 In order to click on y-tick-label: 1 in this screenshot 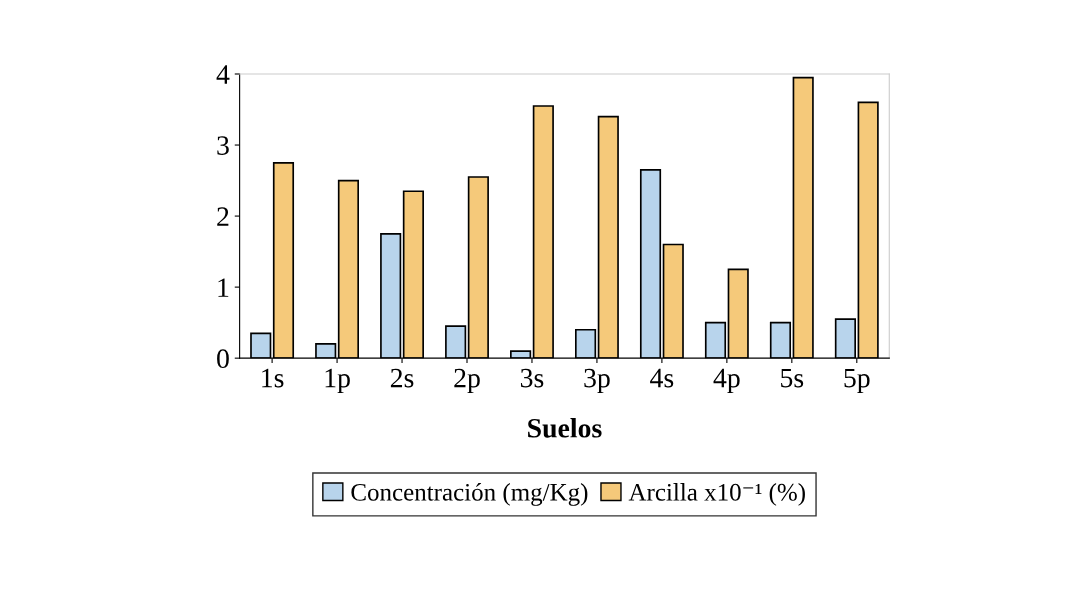, I will do `click(223, 287)`.